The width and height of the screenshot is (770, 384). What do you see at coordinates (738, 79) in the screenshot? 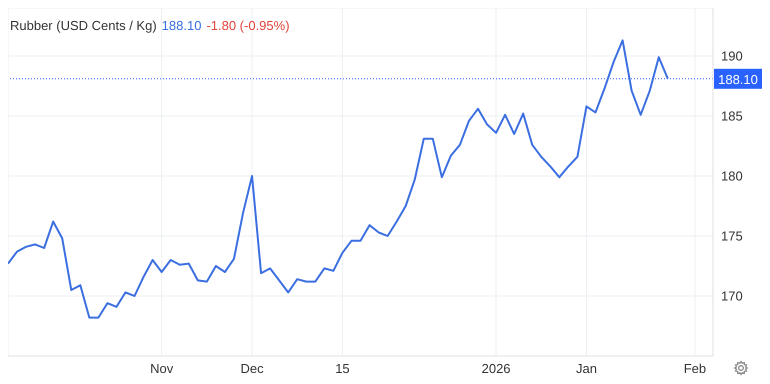
I see `ref-line-label: 188.10` at bounding box center [738, 79].